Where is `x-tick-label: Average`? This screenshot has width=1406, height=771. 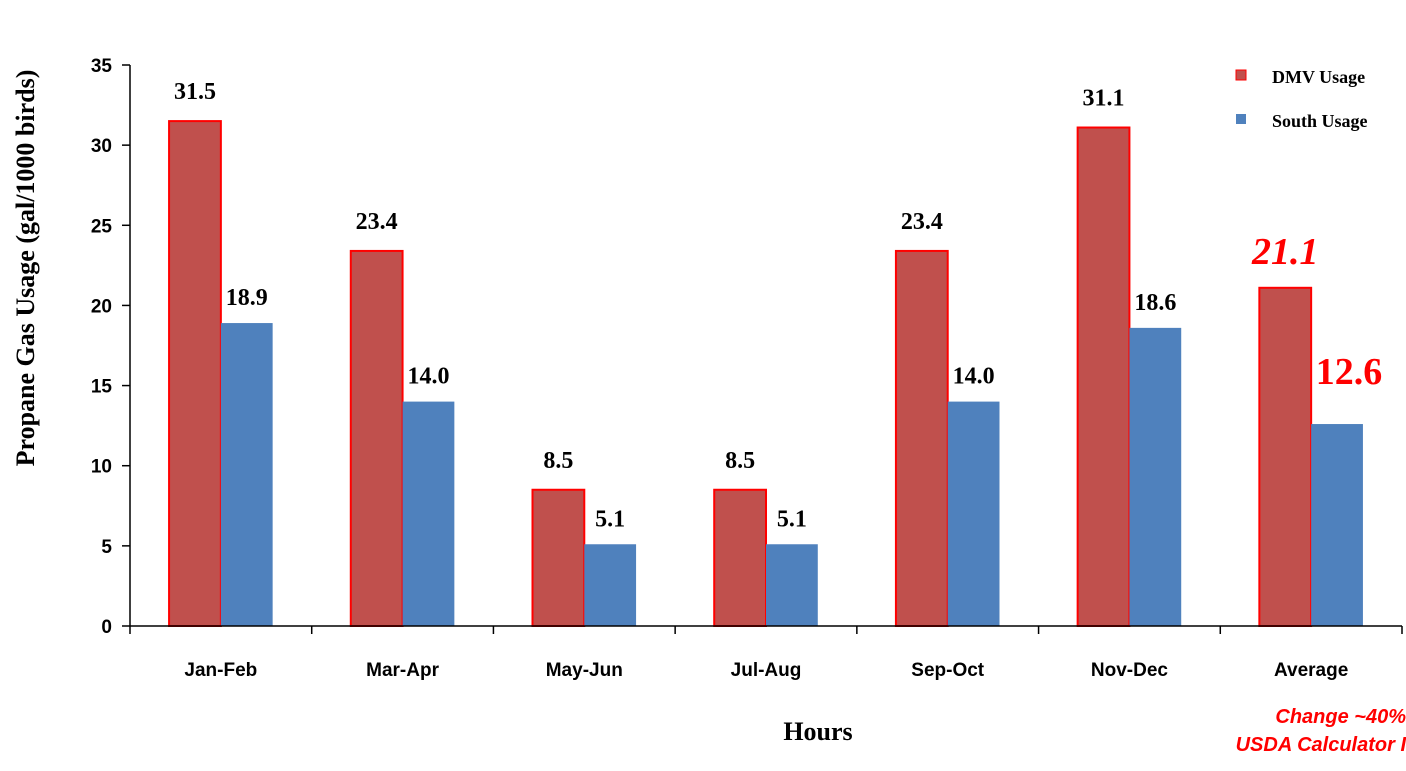 x-tick-label: Average is located at coordinates (1311, 670).